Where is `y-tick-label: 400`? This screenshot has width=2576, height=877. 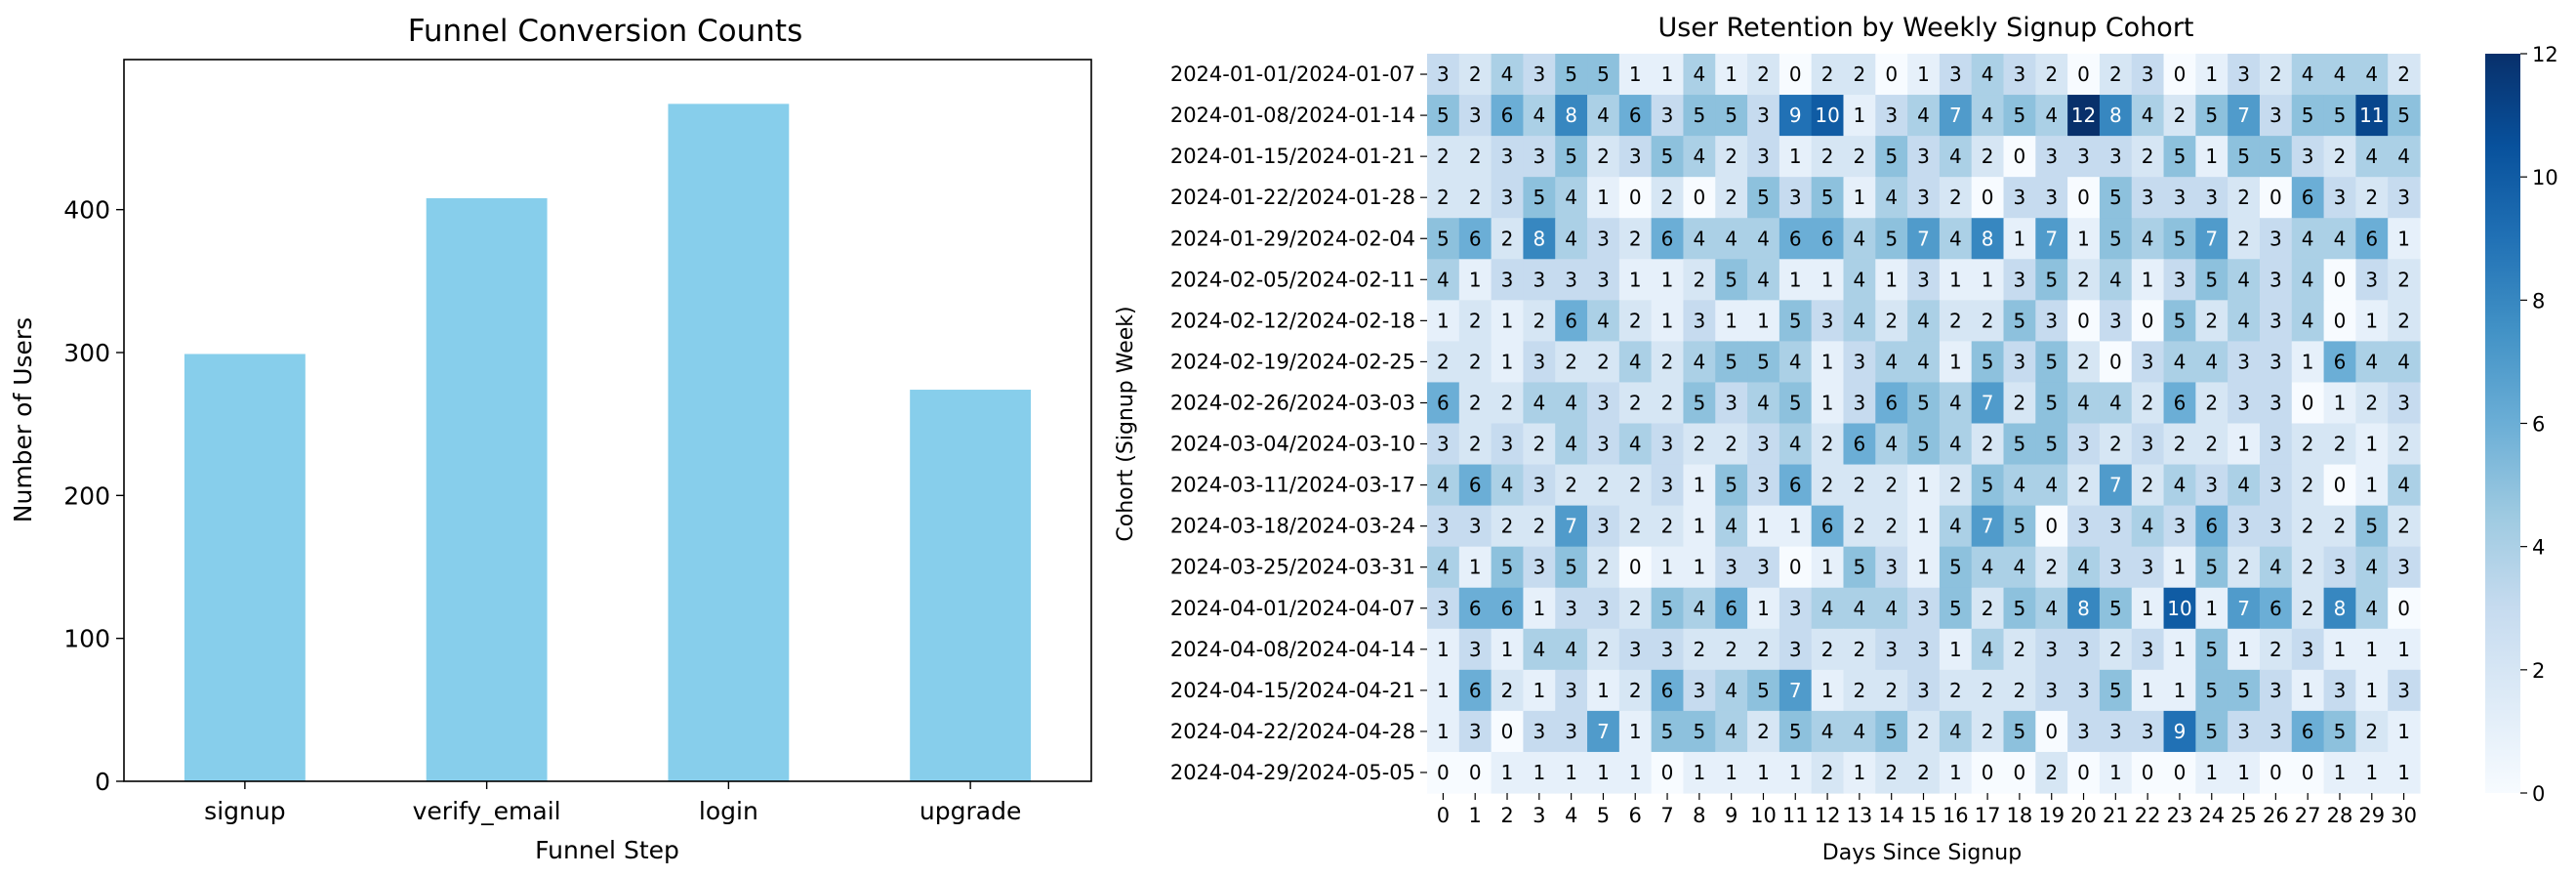
y-tick-label: 400 is located at coordinates (86, 210).